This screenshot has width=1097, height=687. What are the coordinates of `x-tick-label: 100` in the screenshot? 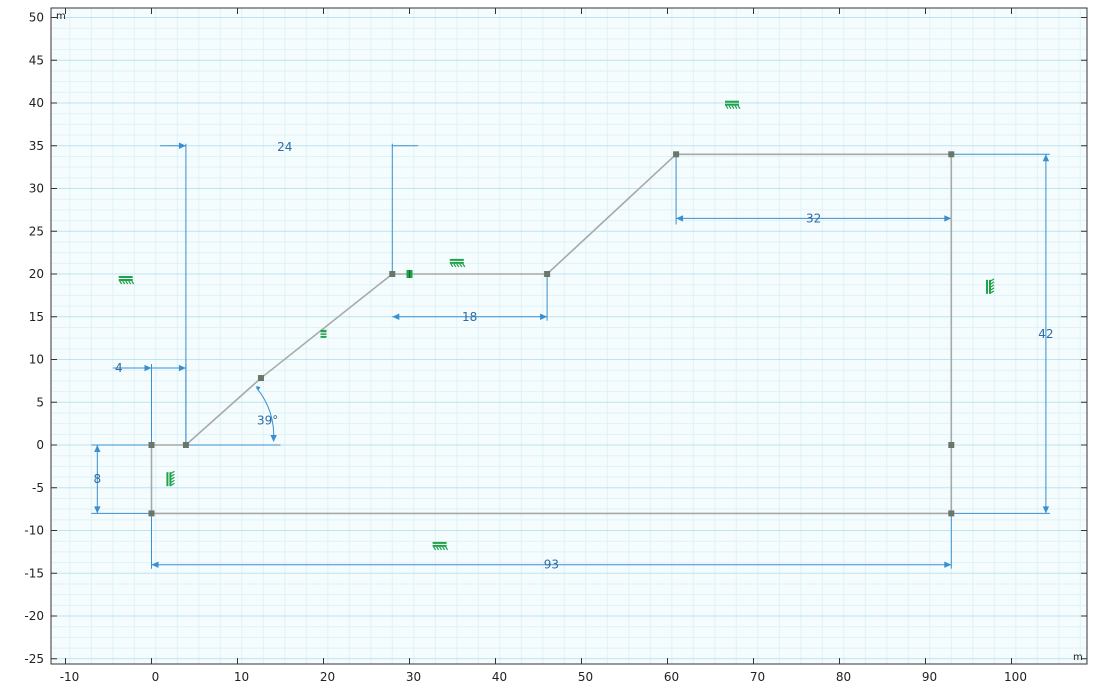 It's located at (1015, 677).